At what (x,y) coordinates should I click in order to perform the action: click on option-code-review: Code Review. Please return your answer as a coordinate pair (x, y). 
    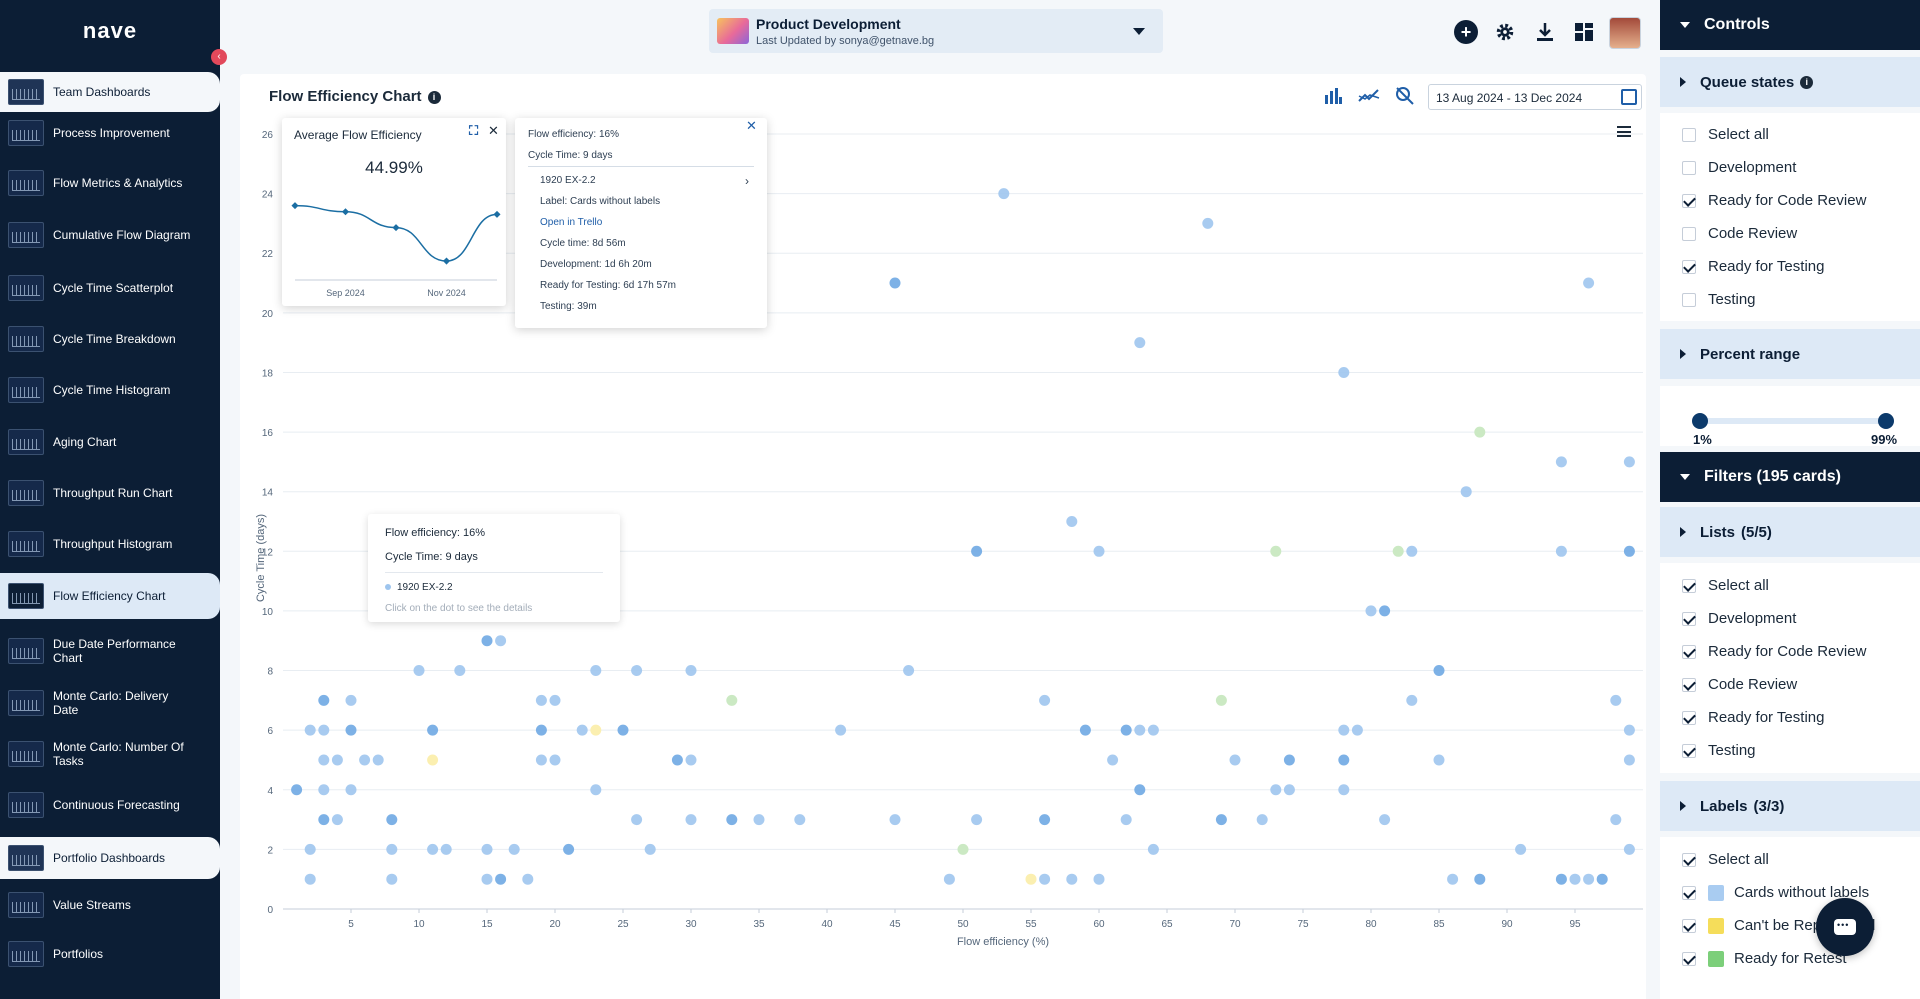
    Looking at the image, I should click on (1739, 233).